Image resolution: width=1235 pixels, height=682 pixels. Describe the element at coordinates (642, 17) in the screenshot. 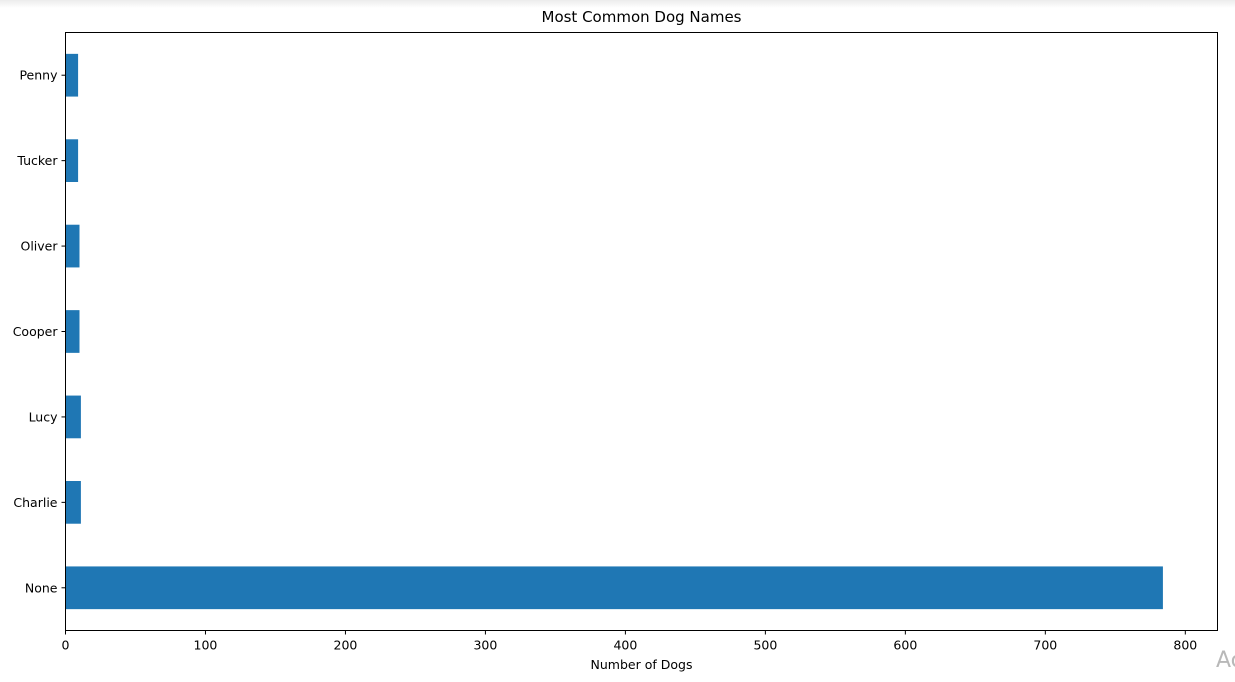

I see `chart-title: Most Common Dog Names` at that location.